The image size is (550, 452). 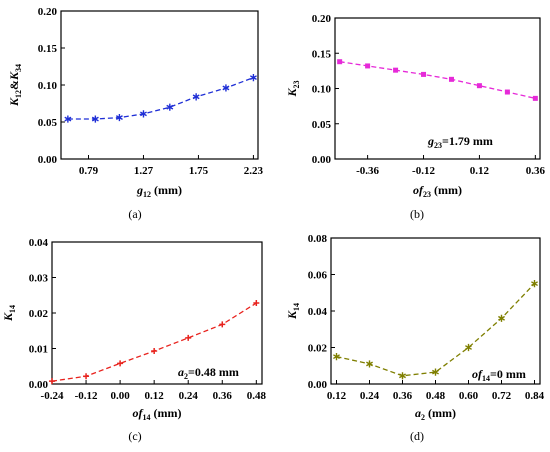 I want to click on x-tick-label: 0.48, so click(x=436, y=396).